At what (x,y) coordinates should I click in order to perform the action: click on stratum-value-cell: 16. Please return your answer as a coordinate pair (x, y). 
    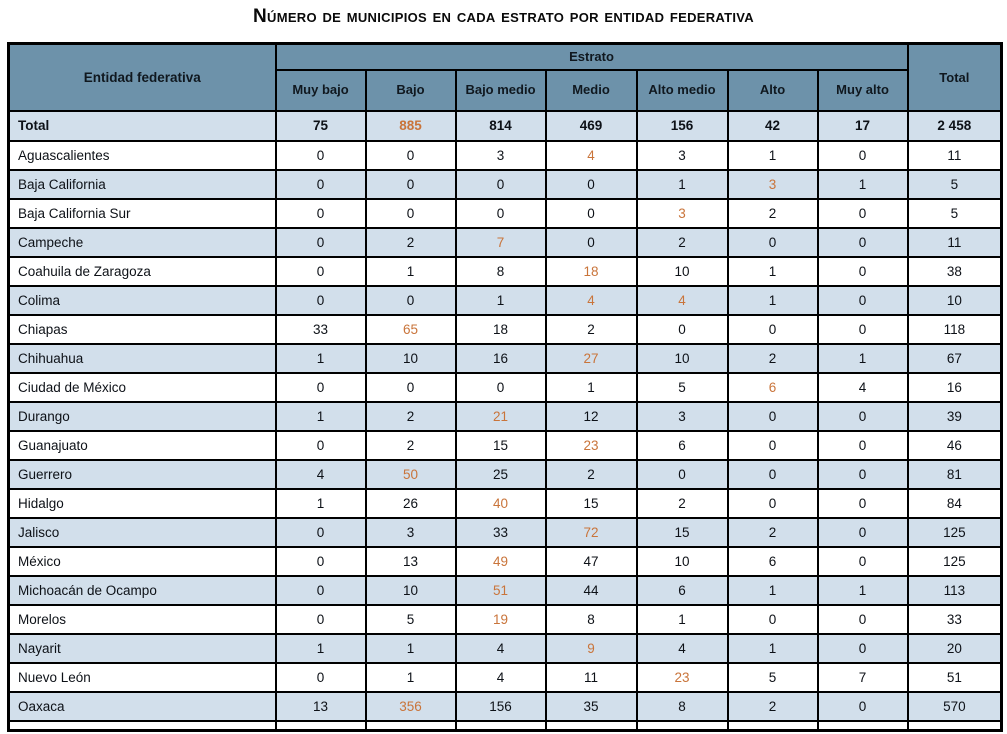
    Looking at the image, I should click on (500, 358).